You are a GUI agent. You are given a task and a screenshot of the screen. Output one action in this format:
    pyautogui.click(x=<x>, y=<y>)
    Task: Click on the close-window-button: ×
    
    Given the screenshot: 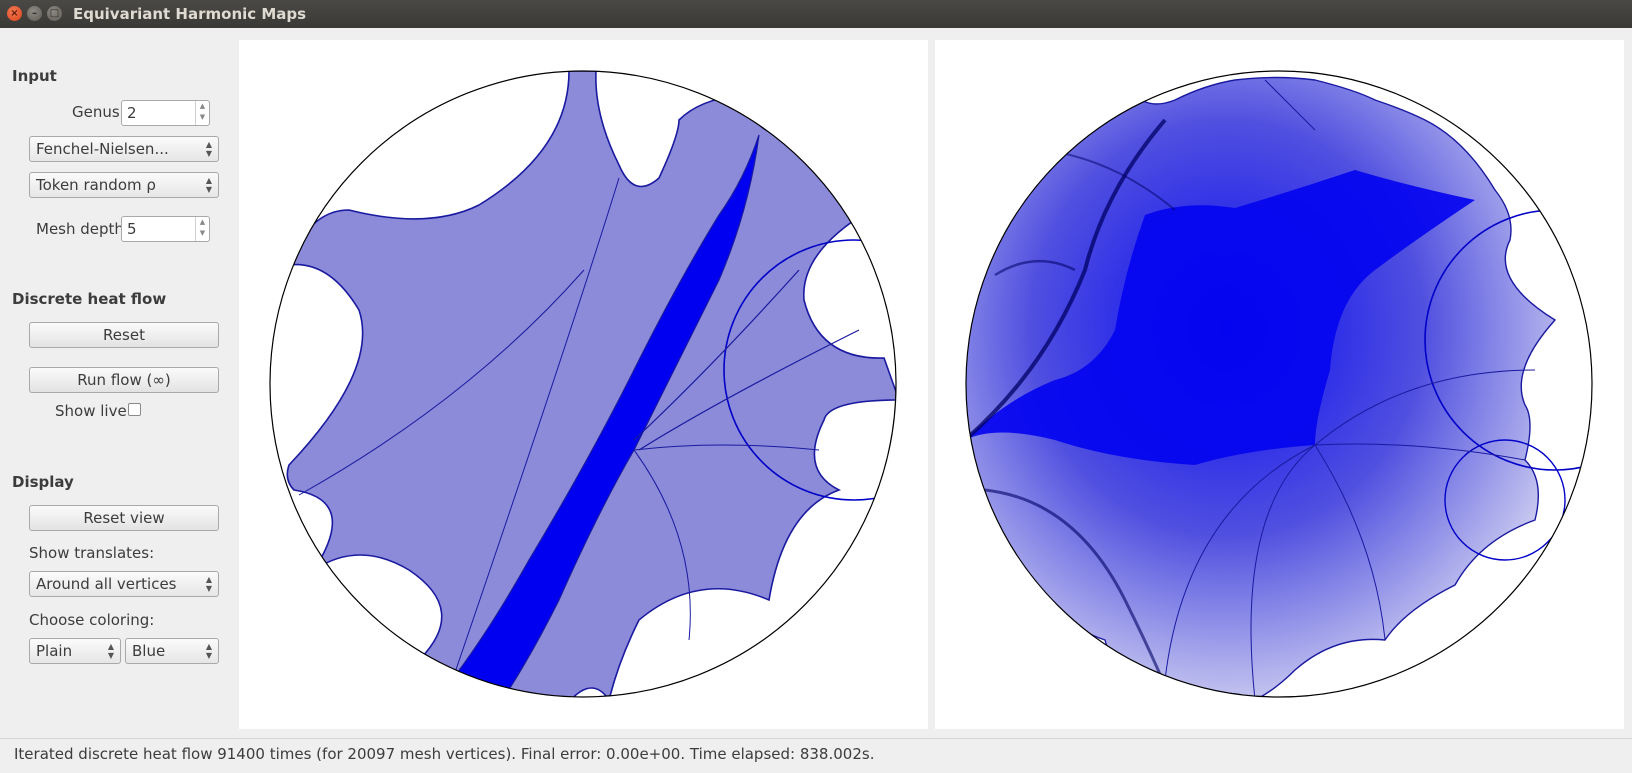 What is the action you would take?
    pyautogui.click(x=14, y=13)
    